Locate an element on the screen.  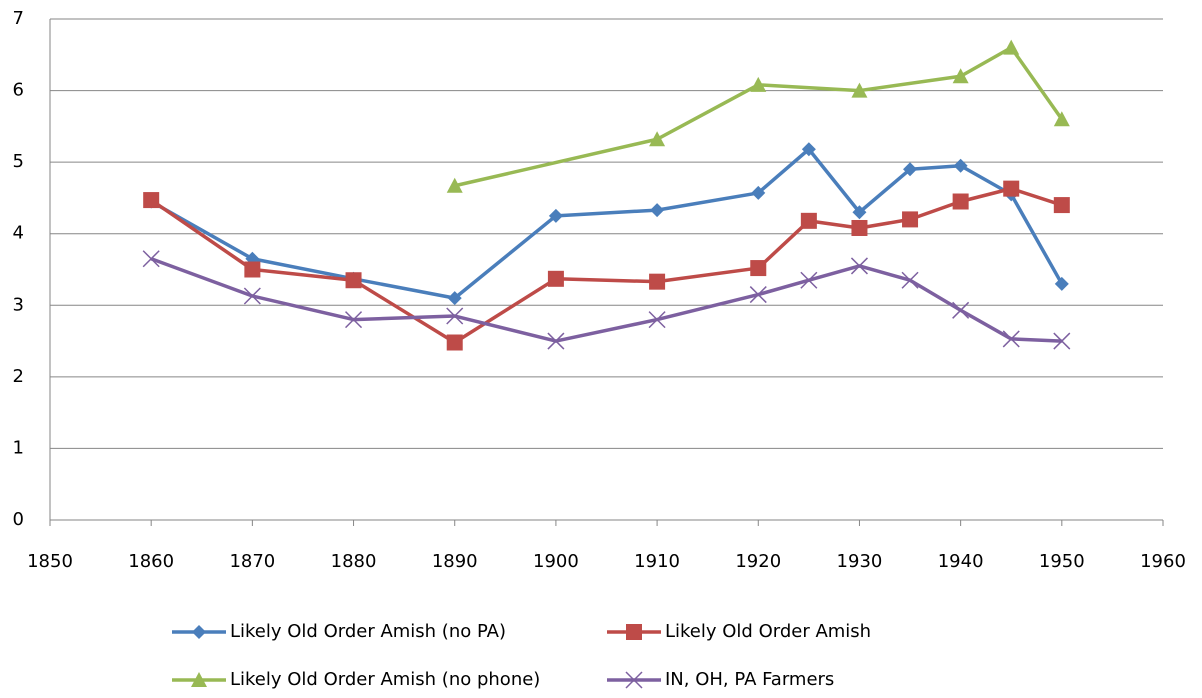
x-tick-label: 1880 is located at coordinates (354, 561).